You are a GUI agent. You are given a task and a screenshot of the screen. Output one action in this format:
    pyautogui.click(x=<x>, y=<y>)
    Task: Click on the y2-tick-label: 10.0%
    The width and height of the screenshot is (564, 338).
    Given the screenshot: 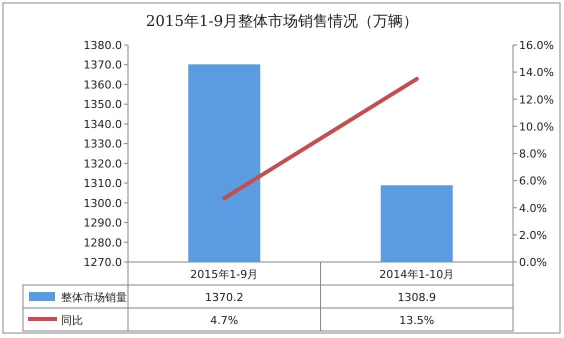 What is the action you would take?
    pyautogui.click(x=536, y=127)
    